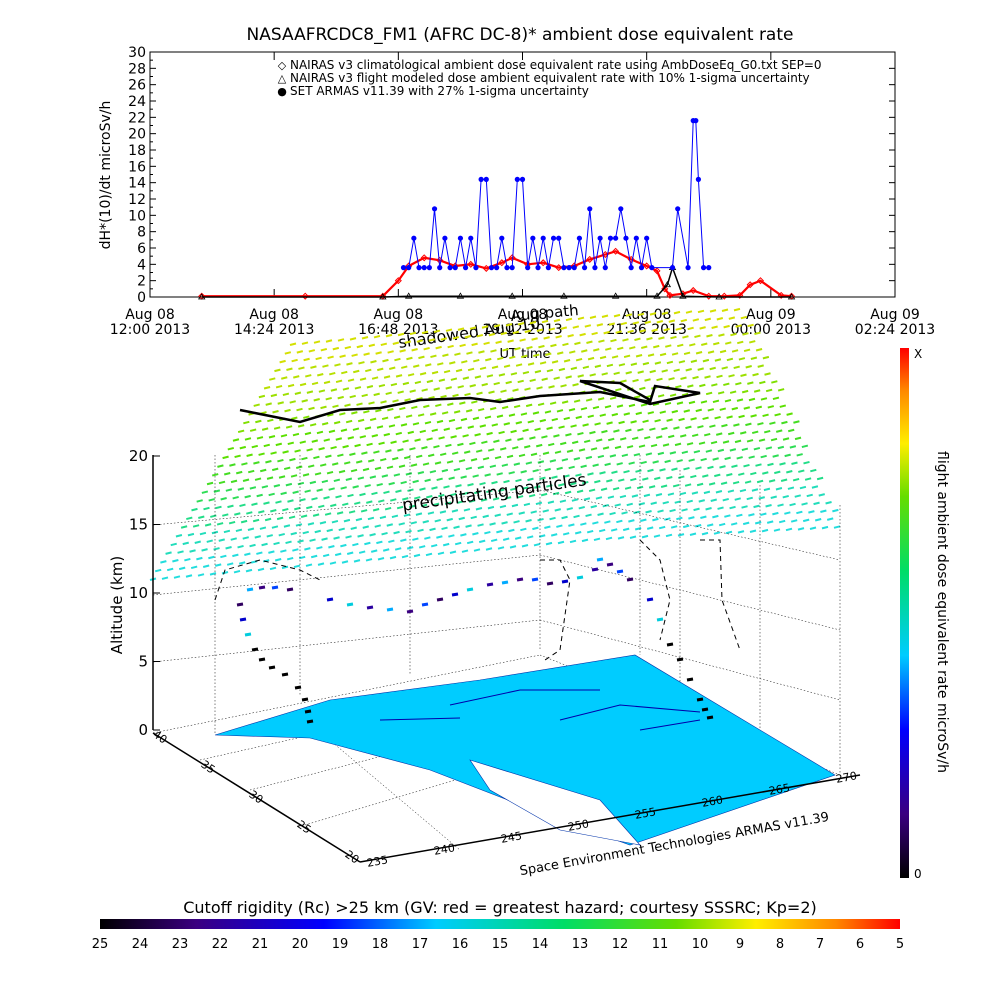 The width and height of the screenshot is (1000, 1000). I want to click on nairas-clim-point, so click(605, 254).